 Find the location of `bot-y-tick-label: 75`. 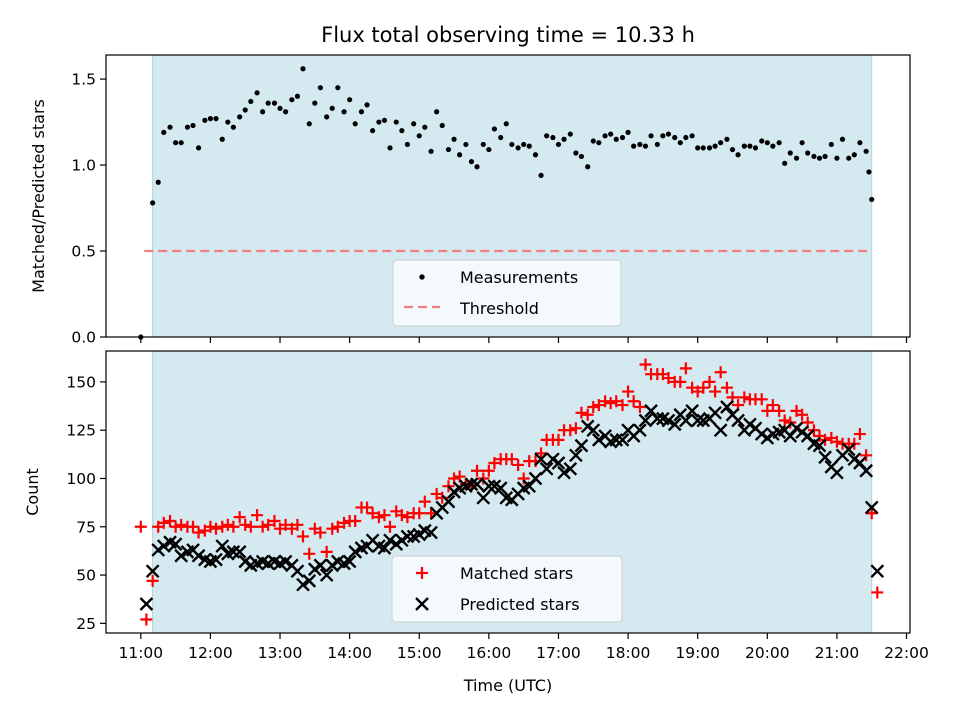

bot-y-tick-label: 75 is located at coordinates (86, 527).